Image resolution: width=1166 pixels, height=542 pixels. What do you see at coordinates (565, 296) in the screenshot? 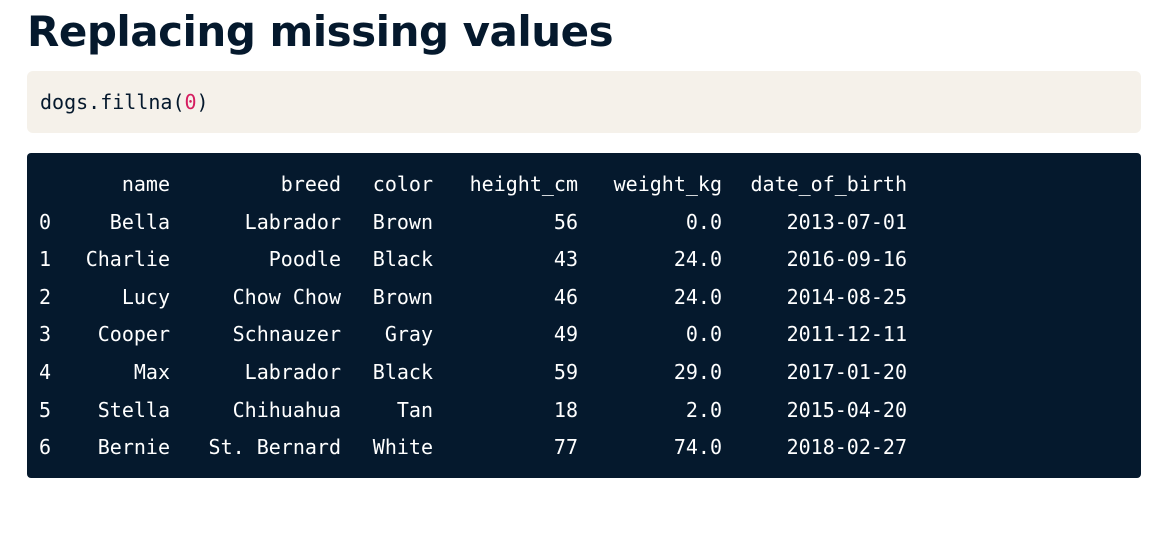
I see `table-cell-height-cm: 46` at bounding box center [565, 296].